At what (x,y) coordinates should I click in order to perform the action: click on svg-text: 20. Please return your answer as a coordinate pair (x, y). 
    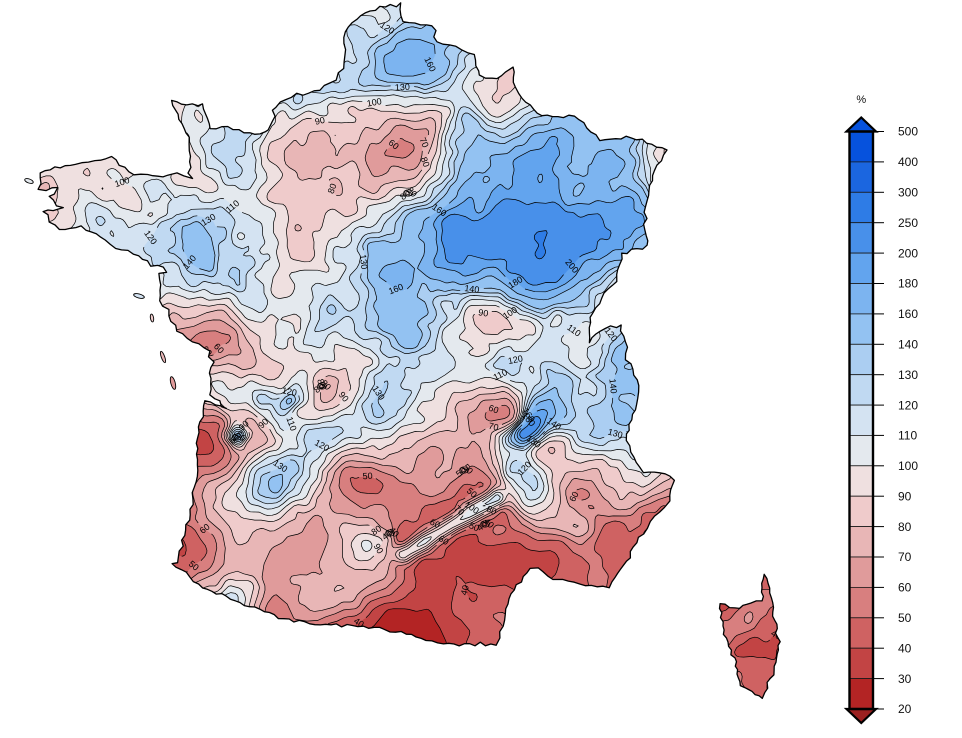
    Looking at the image, I should click on (905, 709).